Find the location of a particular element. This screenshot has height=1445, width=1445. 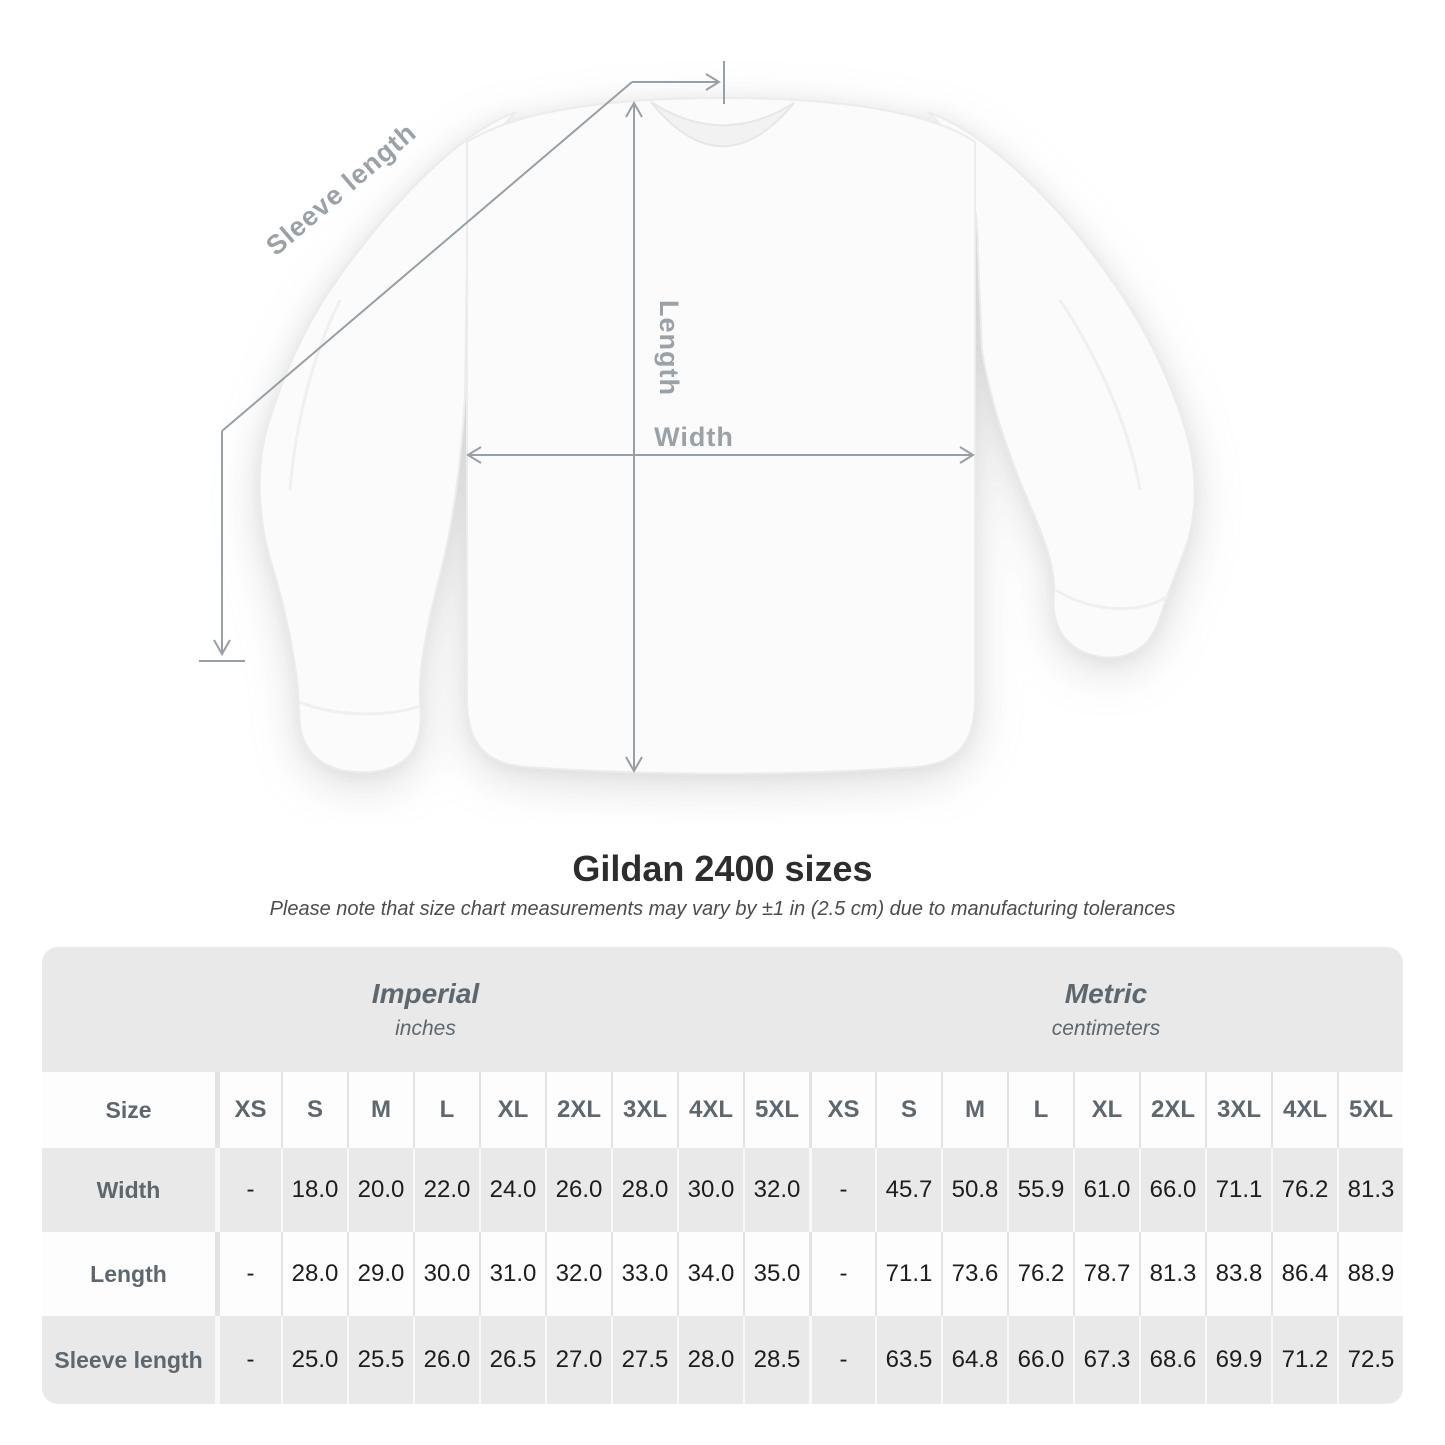

table-cell: 35.0 is located at coordinates (776, 1274).